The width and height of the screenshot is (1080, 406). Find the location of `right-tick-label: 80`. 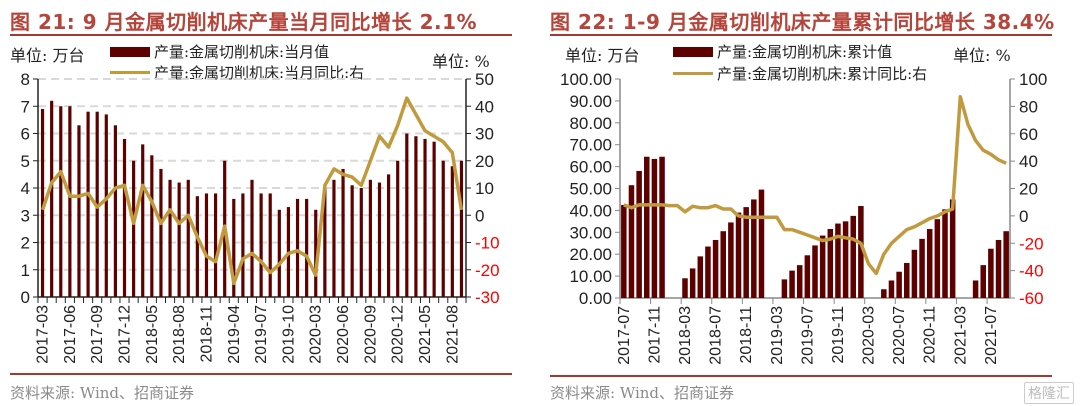

right-tick-label: 80 is located at coordinates (1028, 106).